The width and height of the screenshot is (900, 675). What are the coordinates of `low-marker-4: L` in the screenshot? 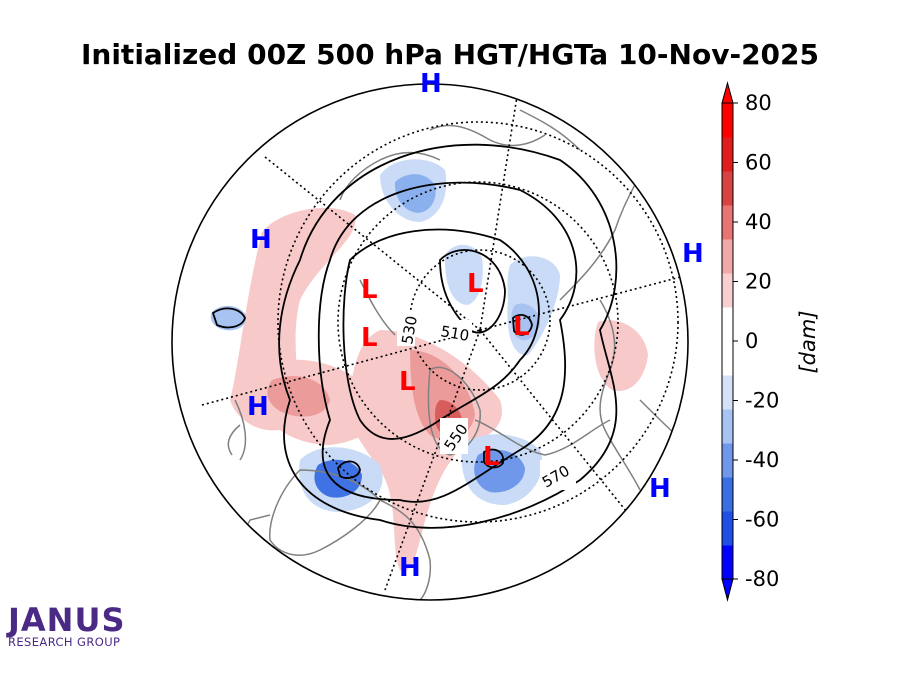 It's located at (369, 338).